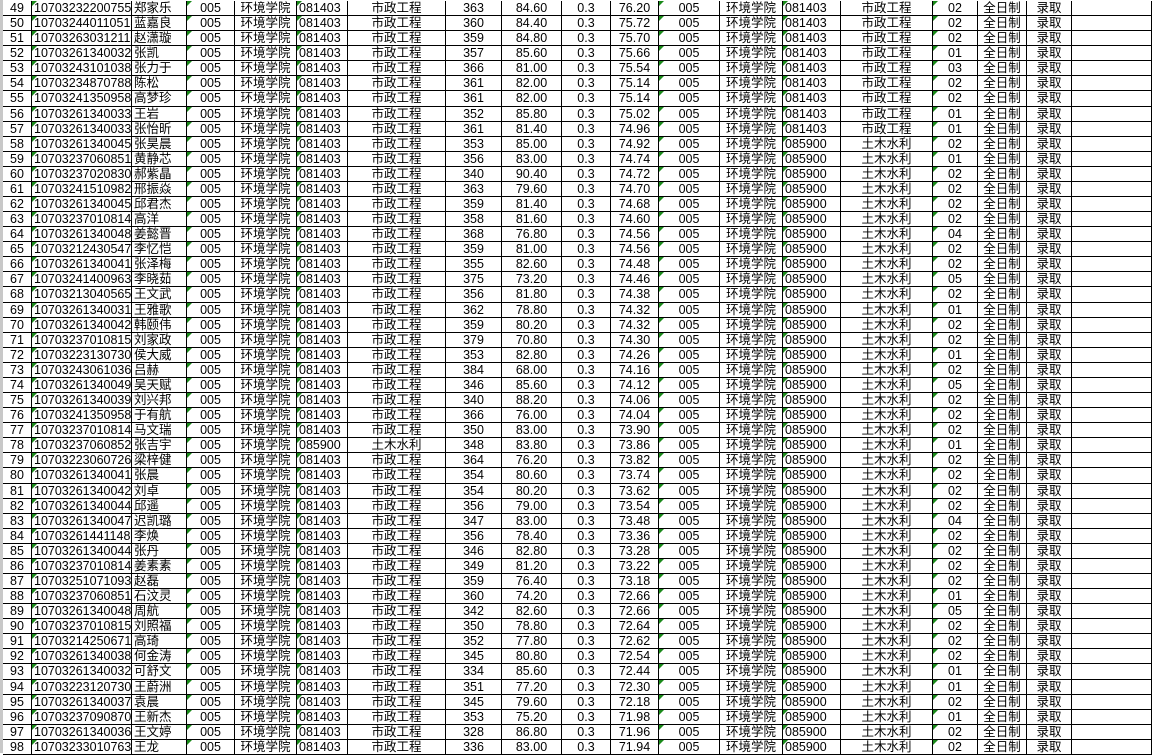 Image resolution: width=1153 pixels, height=755 pixels. I want to click on initial-score-cell: 364, so click(474, 460).